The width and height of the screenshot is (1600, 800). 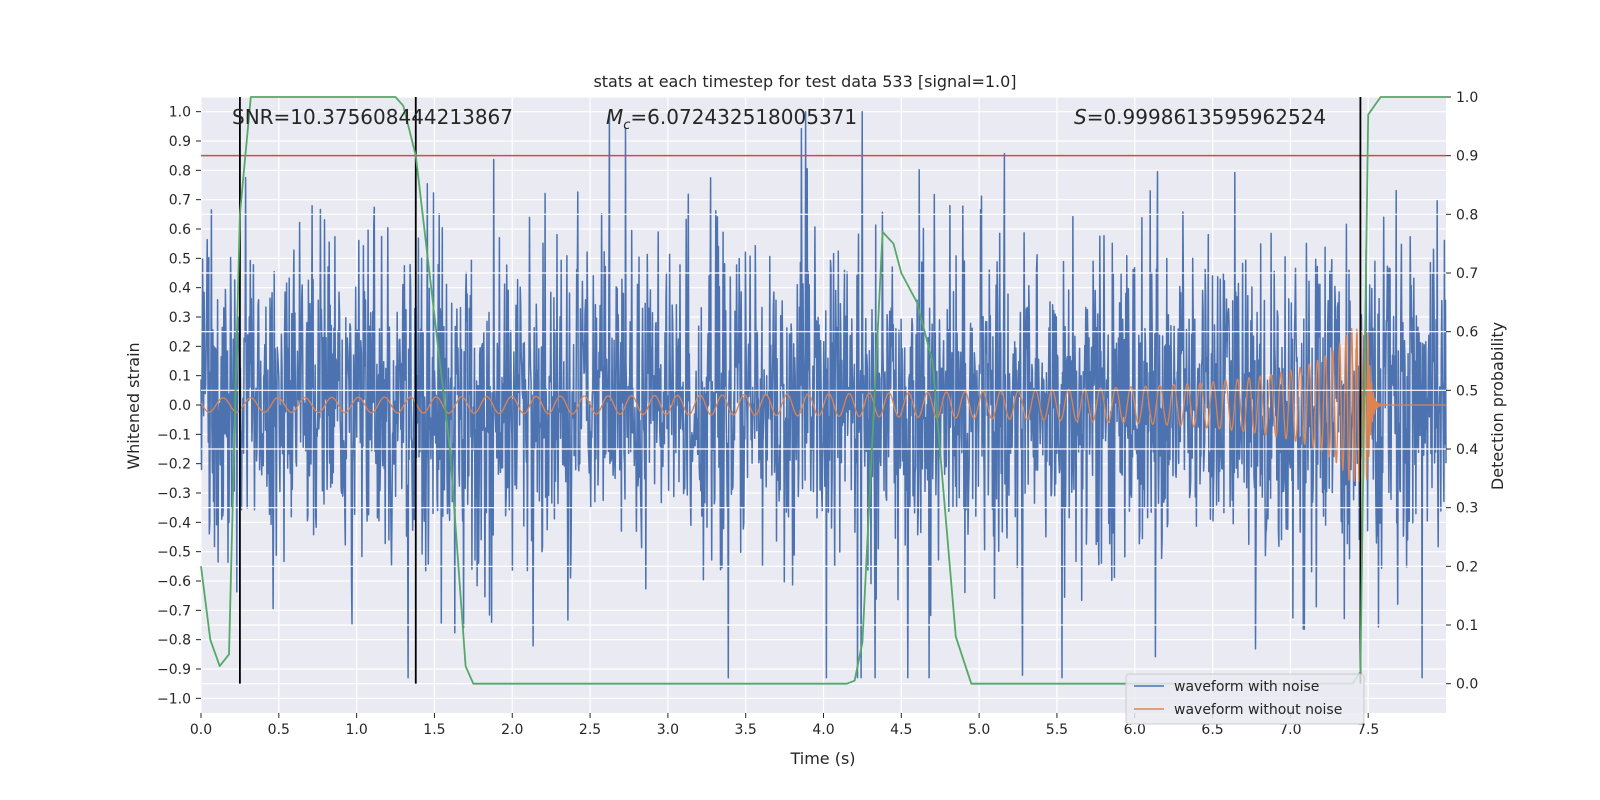 What do you see at coordinates (979, 730) in the screenshot?
I see `x-tick-label: 5.0` at bounding box center [979, 730].